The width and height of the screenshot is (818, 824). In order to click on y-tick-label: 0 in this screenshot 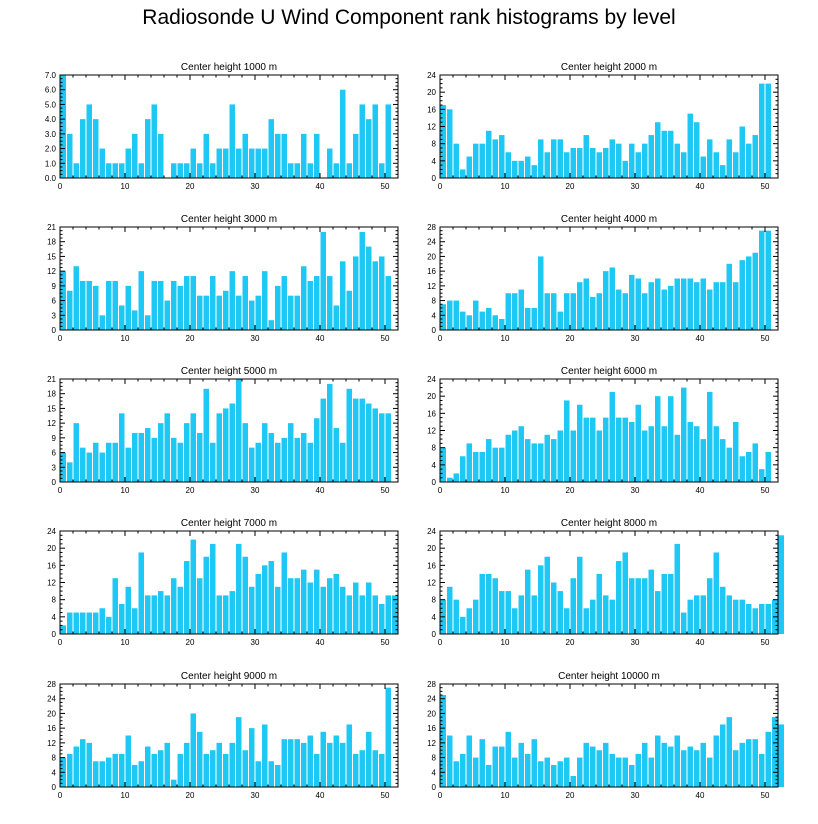, I will do `click(434, 330)`.